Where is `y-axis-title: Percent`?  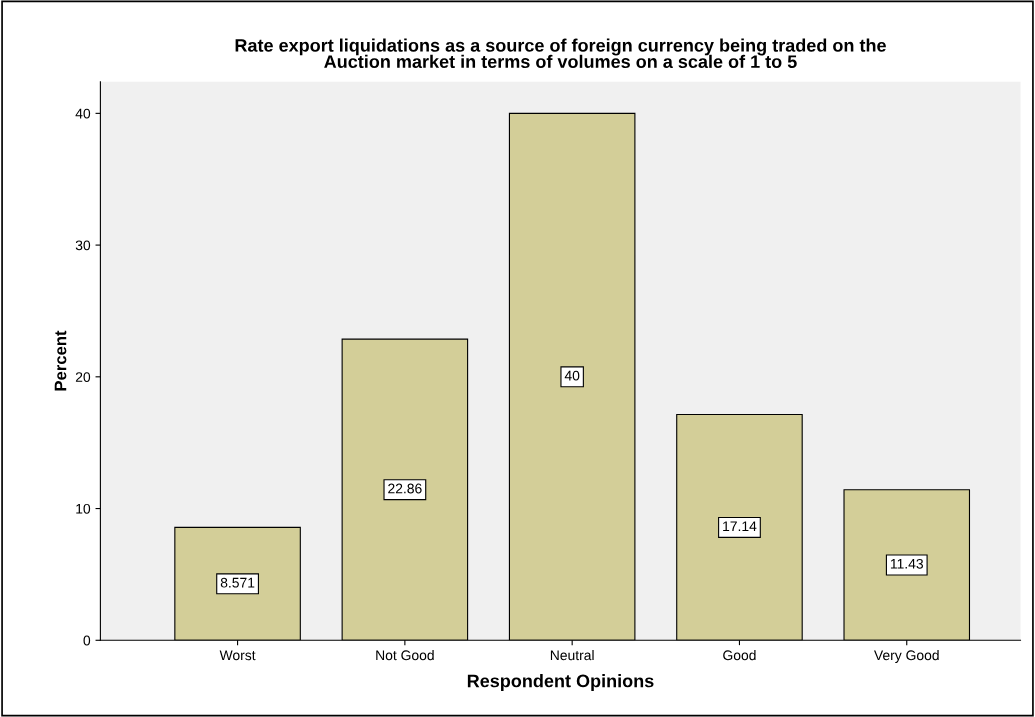
y-axis-title: Percent is located at coordinates (60, 360).